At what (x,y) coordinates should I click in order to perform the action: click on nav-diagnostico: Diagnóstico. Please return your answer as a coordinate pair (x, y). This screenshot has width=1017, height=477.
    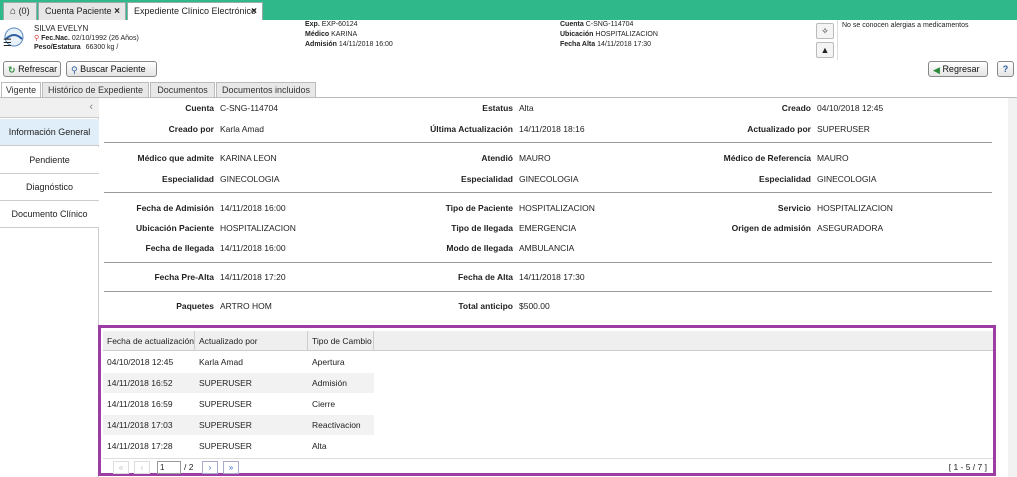
    Looking at the image, I should click on (49, 187).